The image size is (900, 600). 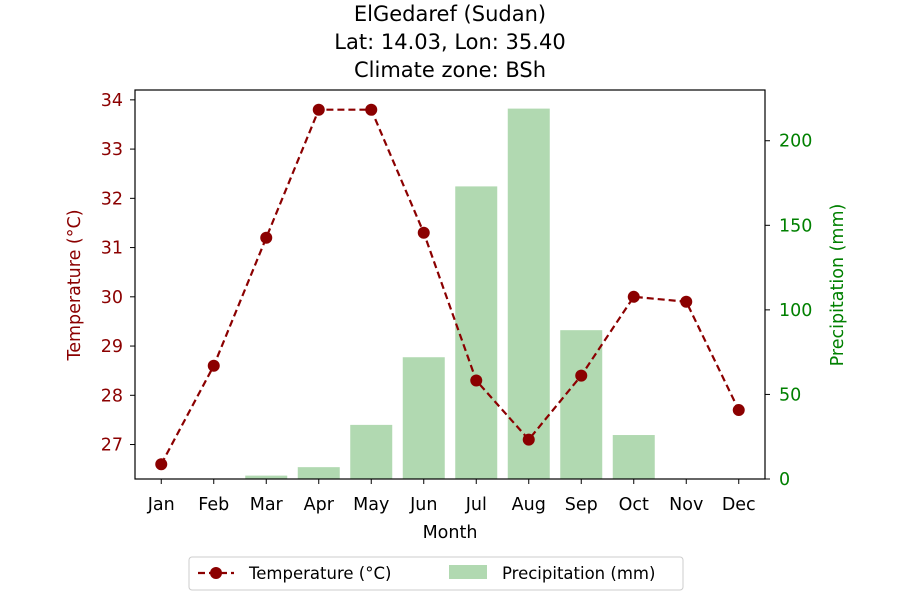 What do you see at coordinates (266, 237) in the screenshot?
I see `temperature-point-mar` at bounding box center [266, 237].